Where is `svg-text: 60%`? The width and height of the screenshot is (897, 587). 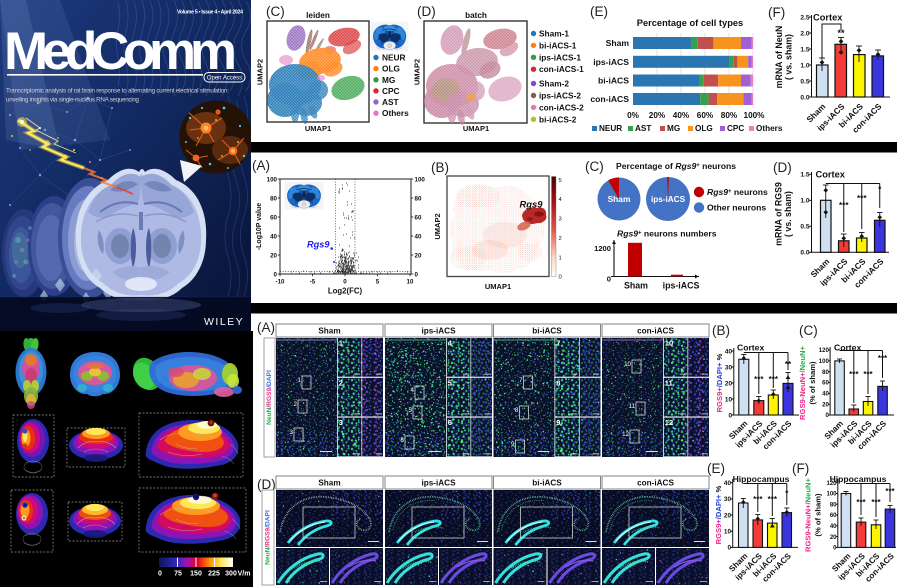 svg-text: 60% is located at coordinates (705, 115).